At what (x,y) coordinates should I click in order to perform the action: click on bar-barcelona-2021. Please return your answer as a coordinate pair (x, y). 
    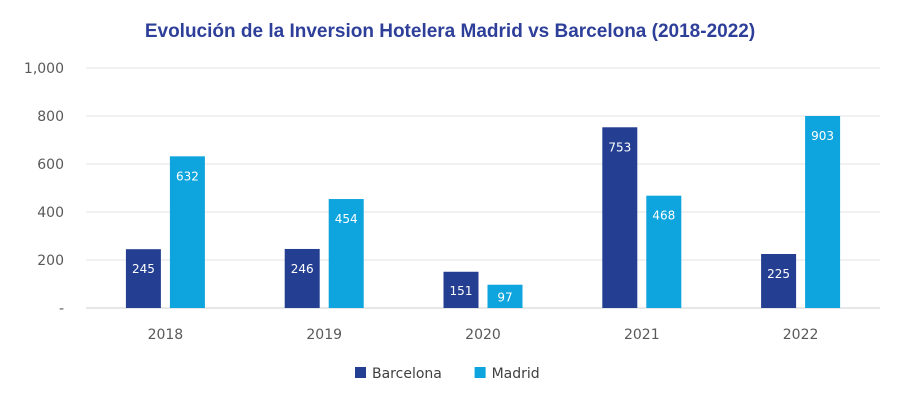
    Looking at the image, I should click on (620, 217).